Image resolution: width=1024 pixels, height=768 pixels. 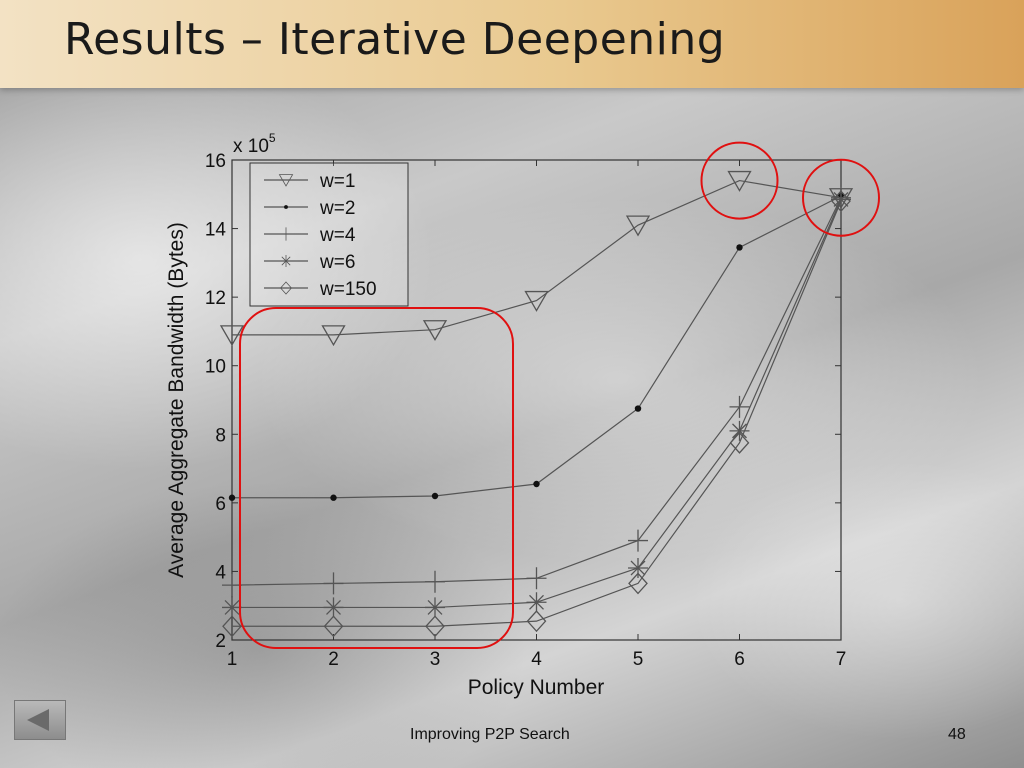 What do you see at coordinates (490, 734) in the screenshot?
I see `footer-text: Improving P2P Search` at bounding box center [490, 734].